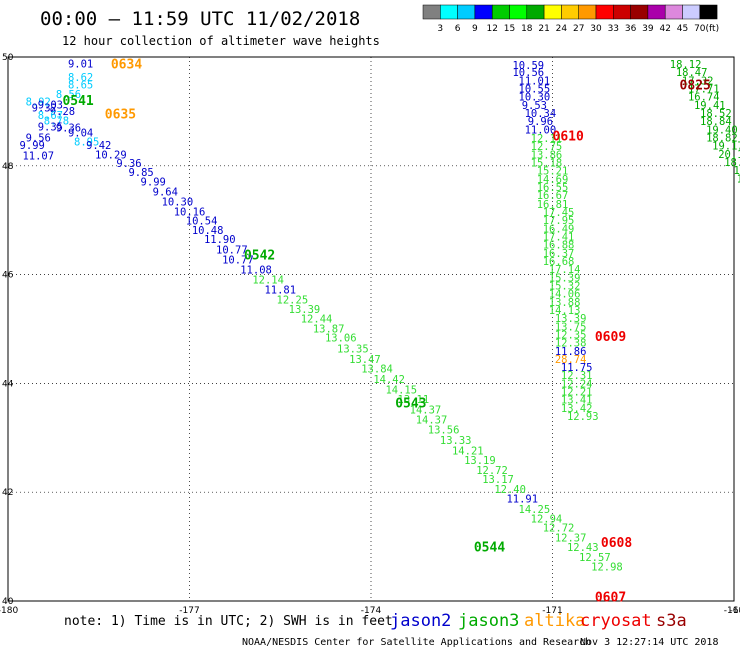  I want to click on wave-height-point: 14.13, so click(565, 311).